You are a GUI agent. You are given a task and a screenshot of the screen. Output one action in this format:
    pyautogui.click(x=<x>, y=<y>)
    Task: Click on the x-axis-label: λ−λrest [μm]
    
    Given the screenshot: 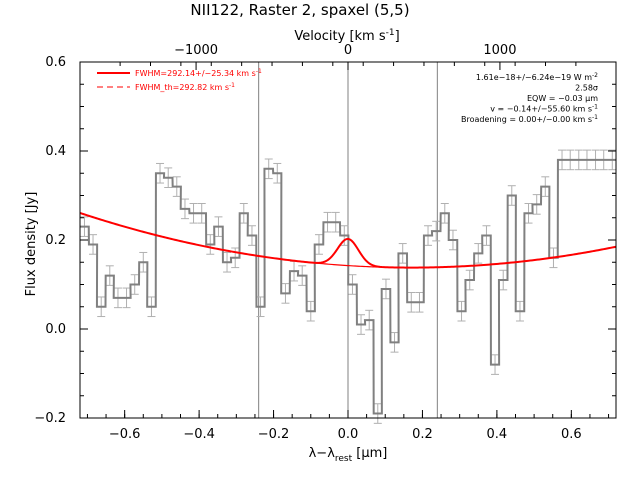 What is the action you would take?
    pyautogui.click(x=348, y=455)
    